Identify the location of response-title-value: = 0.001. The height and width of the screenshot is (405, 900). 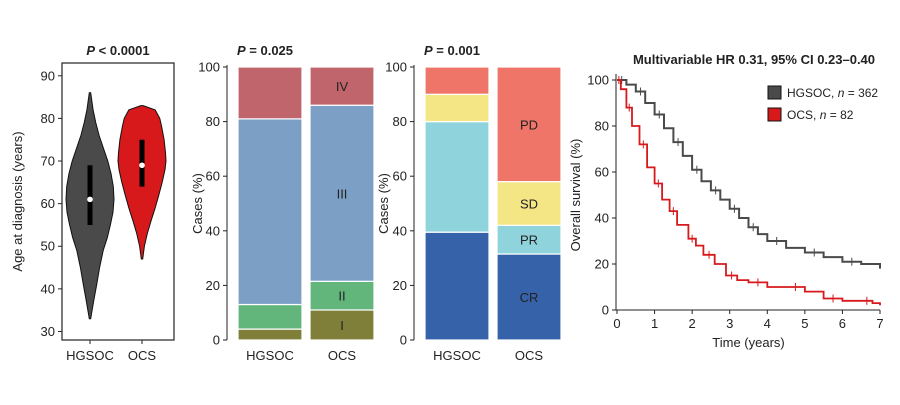
(456, 50).